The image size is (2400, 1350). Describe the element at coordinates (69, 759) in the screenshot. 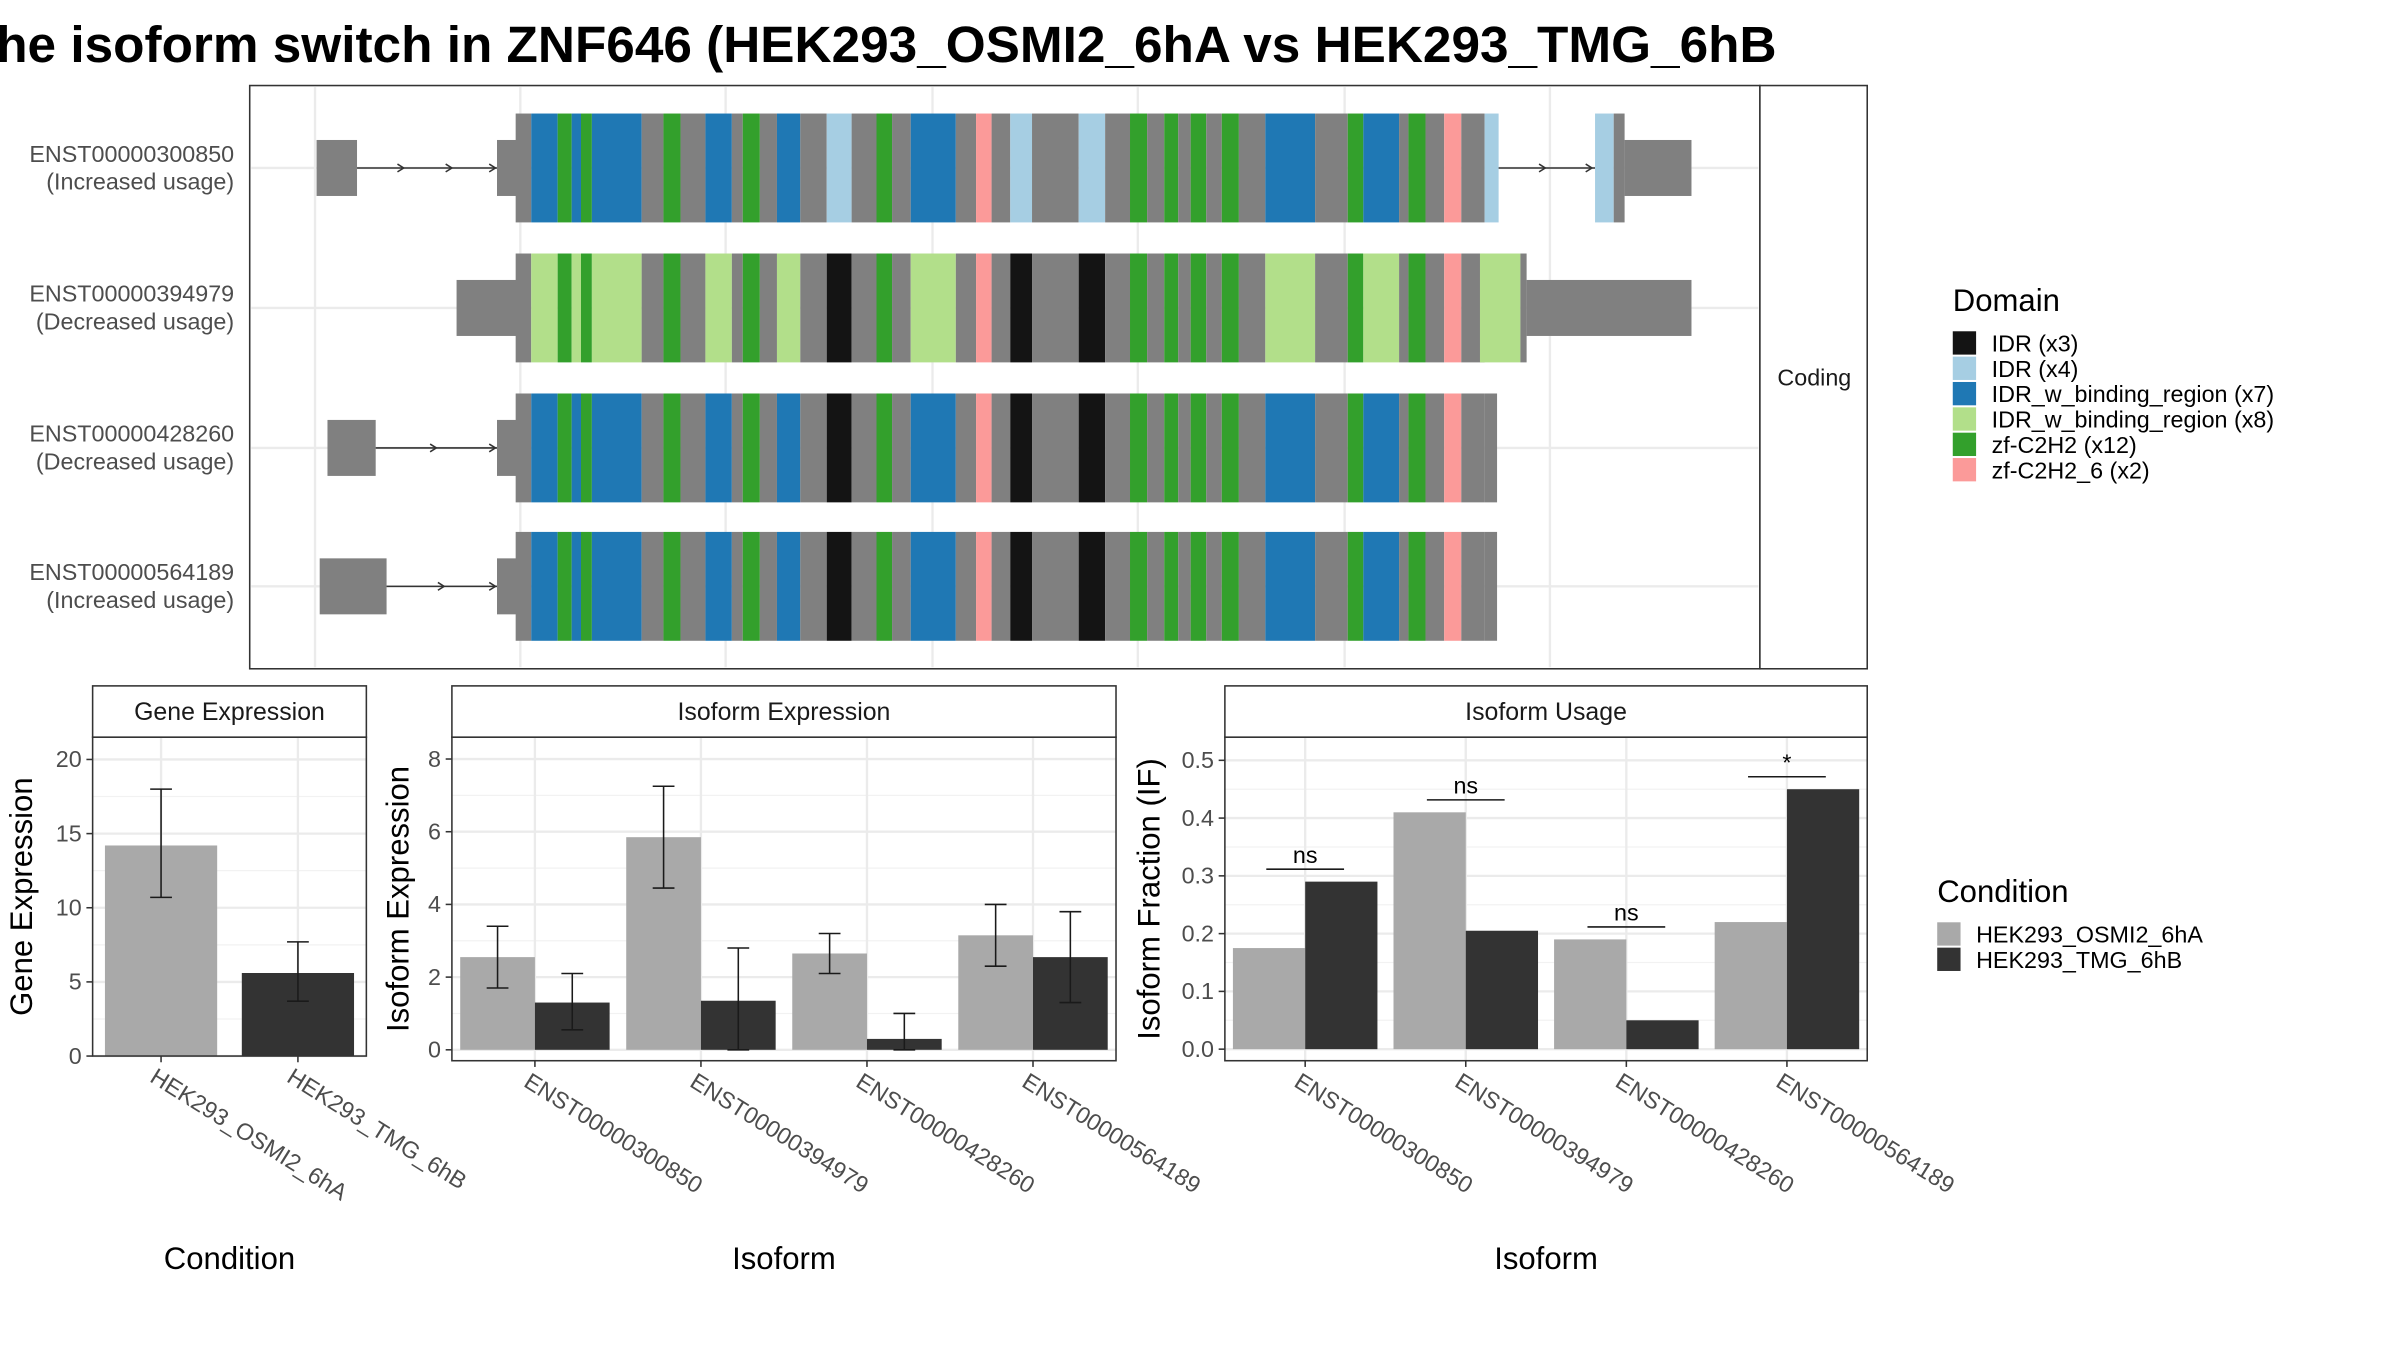

I see `y-tick-label: 20` at that location.